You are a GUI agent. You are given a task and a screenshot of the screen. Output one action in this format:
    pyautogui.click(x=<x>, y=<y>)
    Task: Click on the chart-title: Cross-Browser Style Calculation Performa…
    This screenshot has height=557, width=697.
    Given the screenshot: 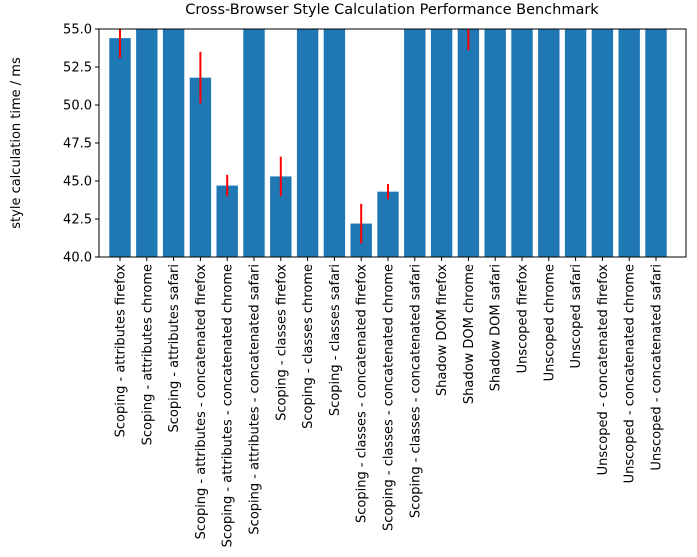 What is the action you would take?
    pyautogui.click(x=392, y=10)
    